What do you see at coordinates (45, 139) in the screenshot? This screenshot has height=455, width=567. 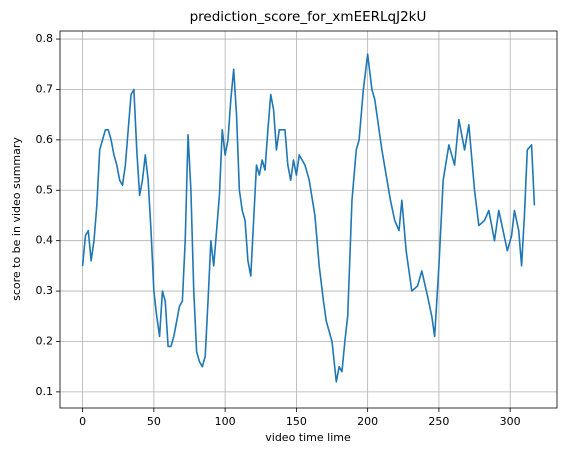 I see `y-tick-label: 0.6` at bounding box center [45, 139].